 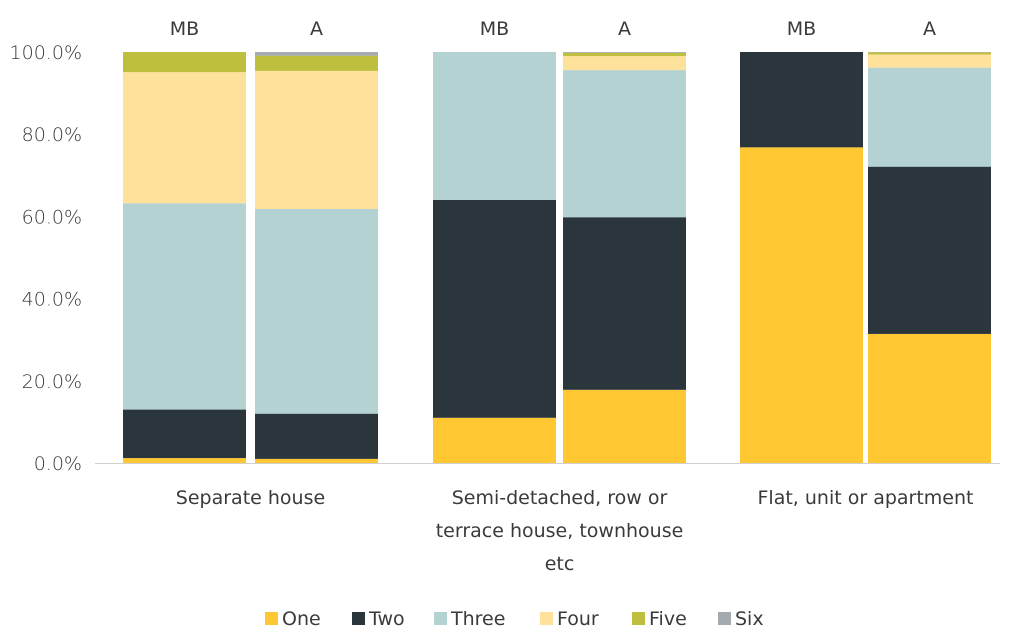 I want to click on category-label: Flat, unit or apartment, so click(x=865, y=498).